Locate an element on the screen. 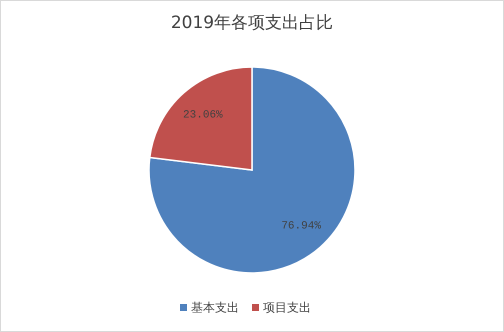 Image resolution: width=504 pixels, height=332 pixels. data-label: 23.06% is located at coordinates (203, 115).